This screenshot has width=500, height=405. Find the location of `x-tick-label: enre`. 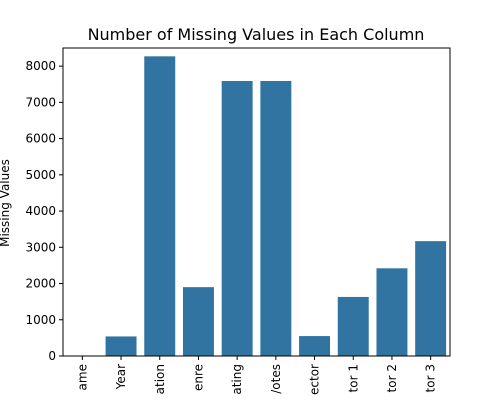

x-tick-label: enre is located at coordinates (198, 377).